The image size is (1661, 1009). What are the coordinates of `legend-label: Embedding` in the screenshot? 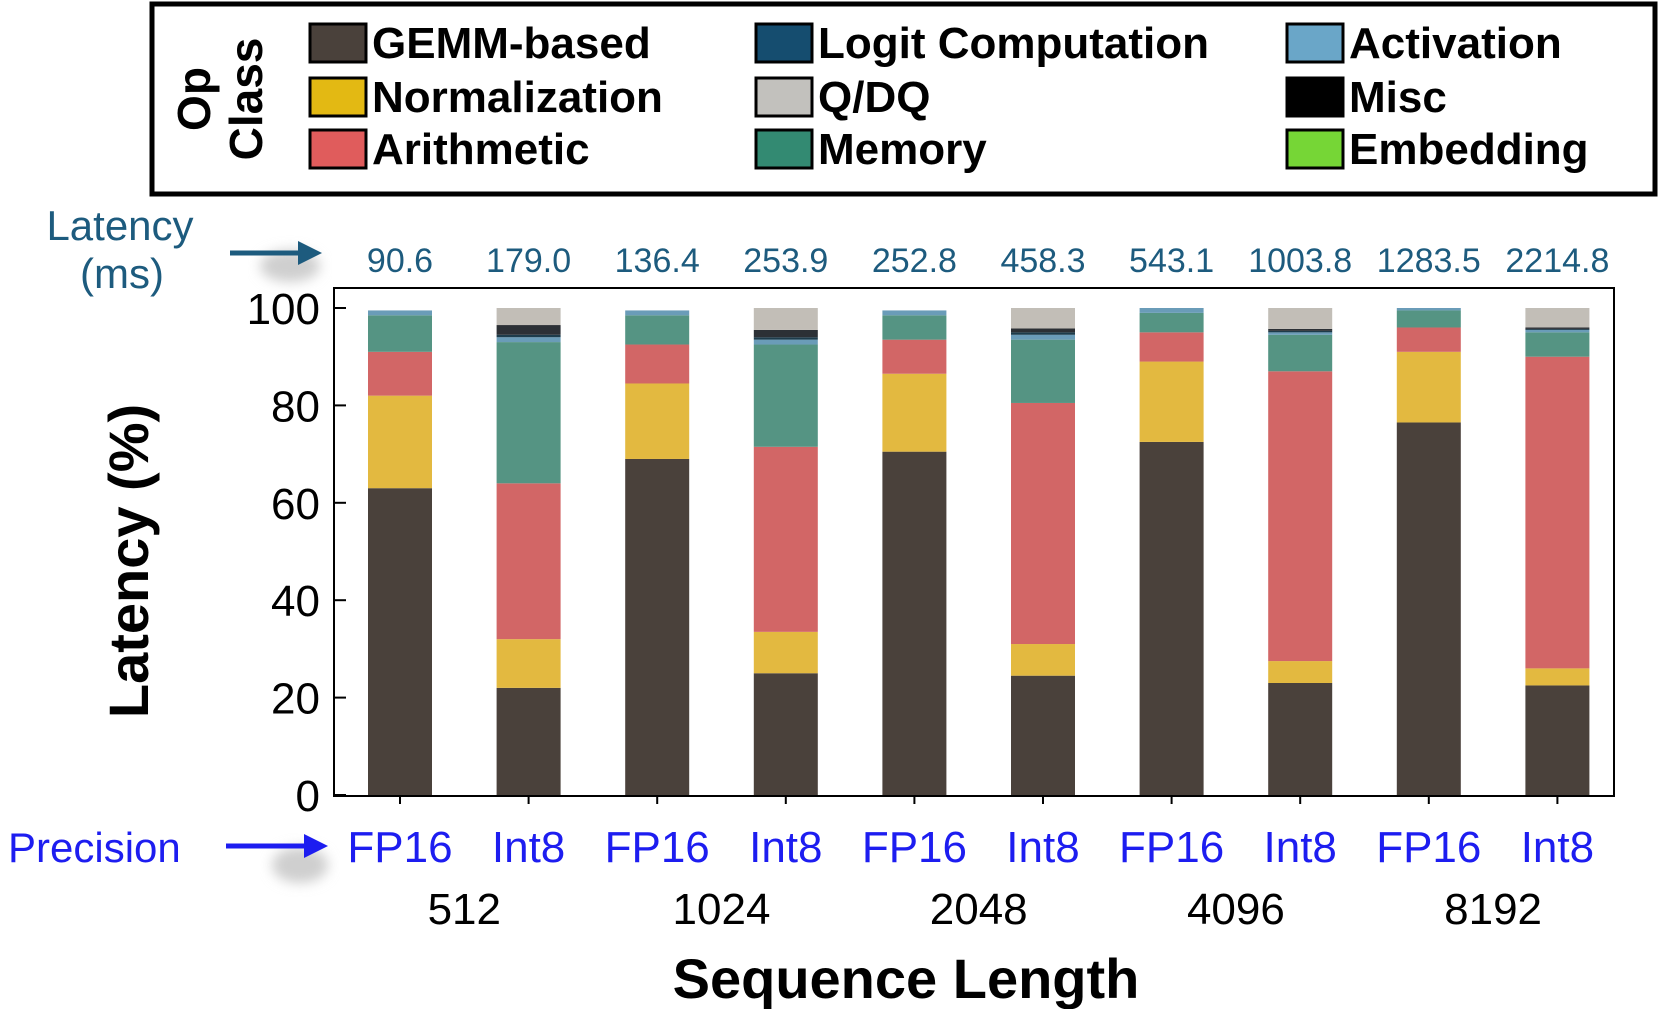 It's located at (1469, 149).